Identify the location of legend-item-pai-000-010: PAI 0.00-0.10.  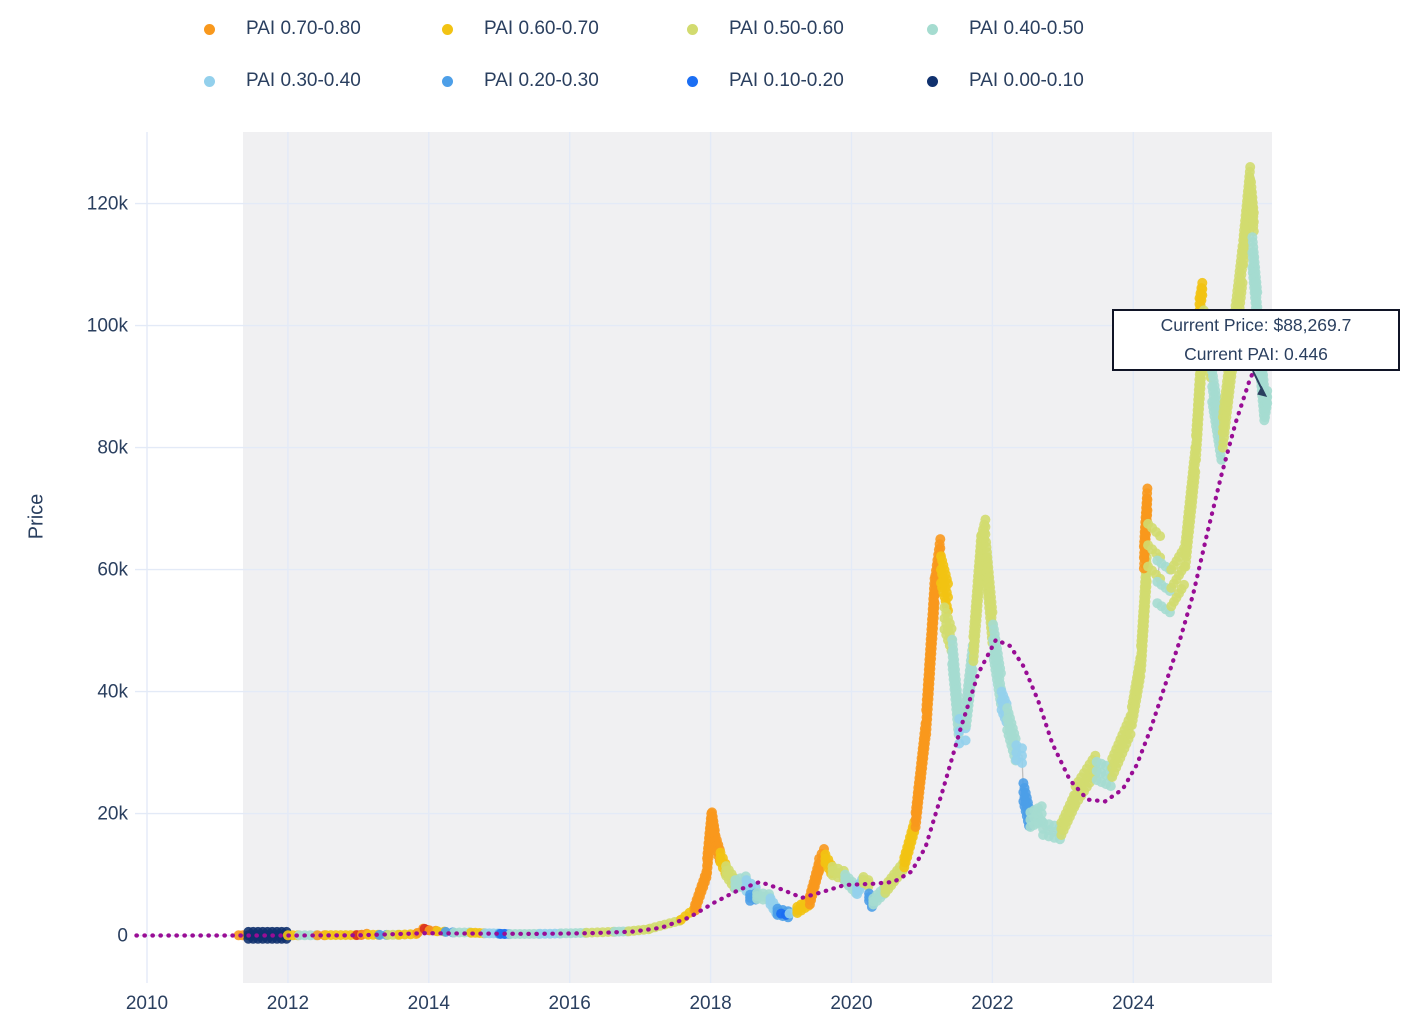
(1005, 81).